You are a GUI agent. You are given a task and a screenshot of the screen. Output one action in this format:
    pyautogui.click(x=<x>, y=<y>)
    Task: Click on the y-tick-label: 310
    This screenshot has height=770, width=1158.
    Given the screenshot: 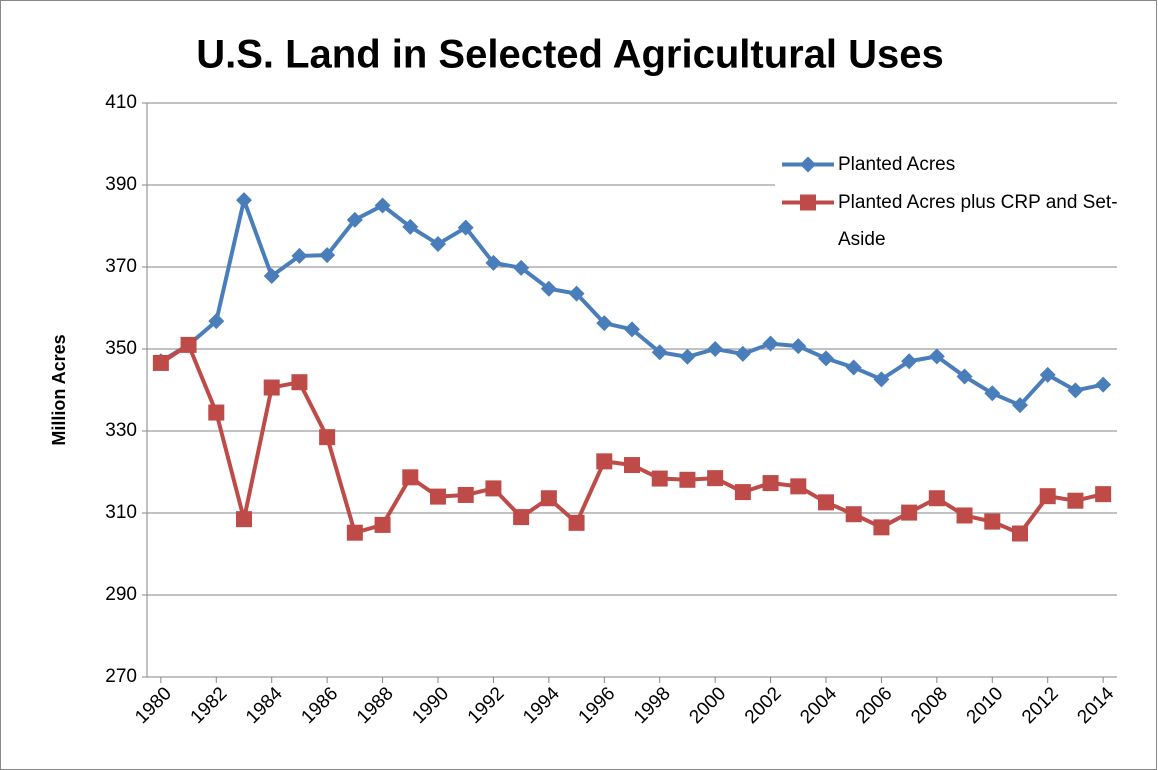 What is the action you would take?
    pyautogui.click(x=121, y=512)
    